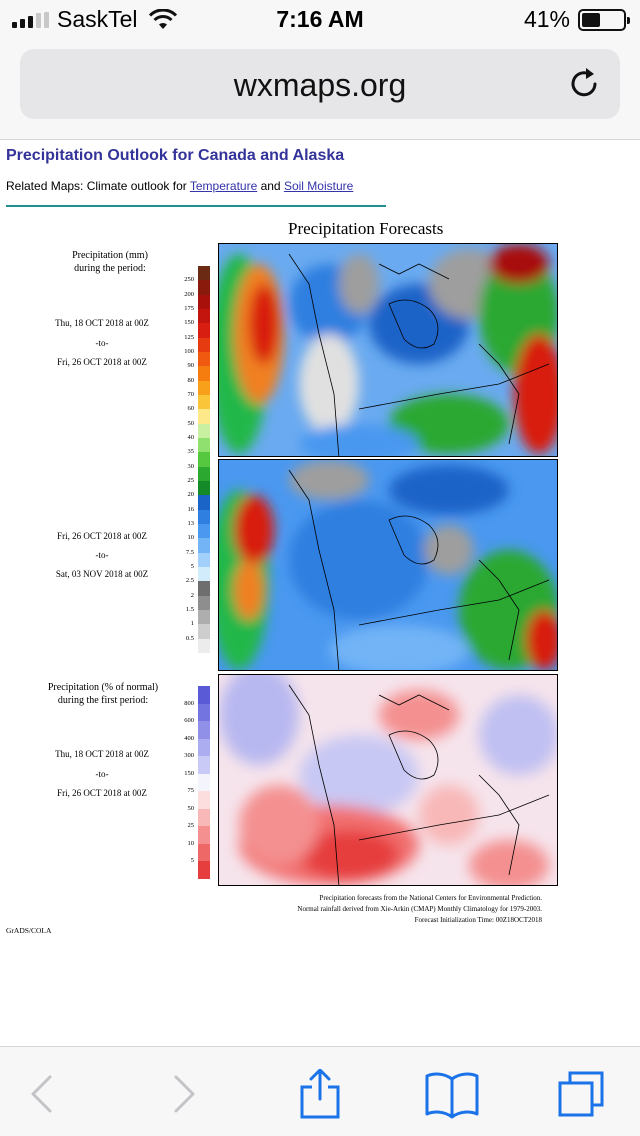 This screenshot has width=640, height=1136. I want to click on colorbar-tick-label: 60, so click(191, 409).